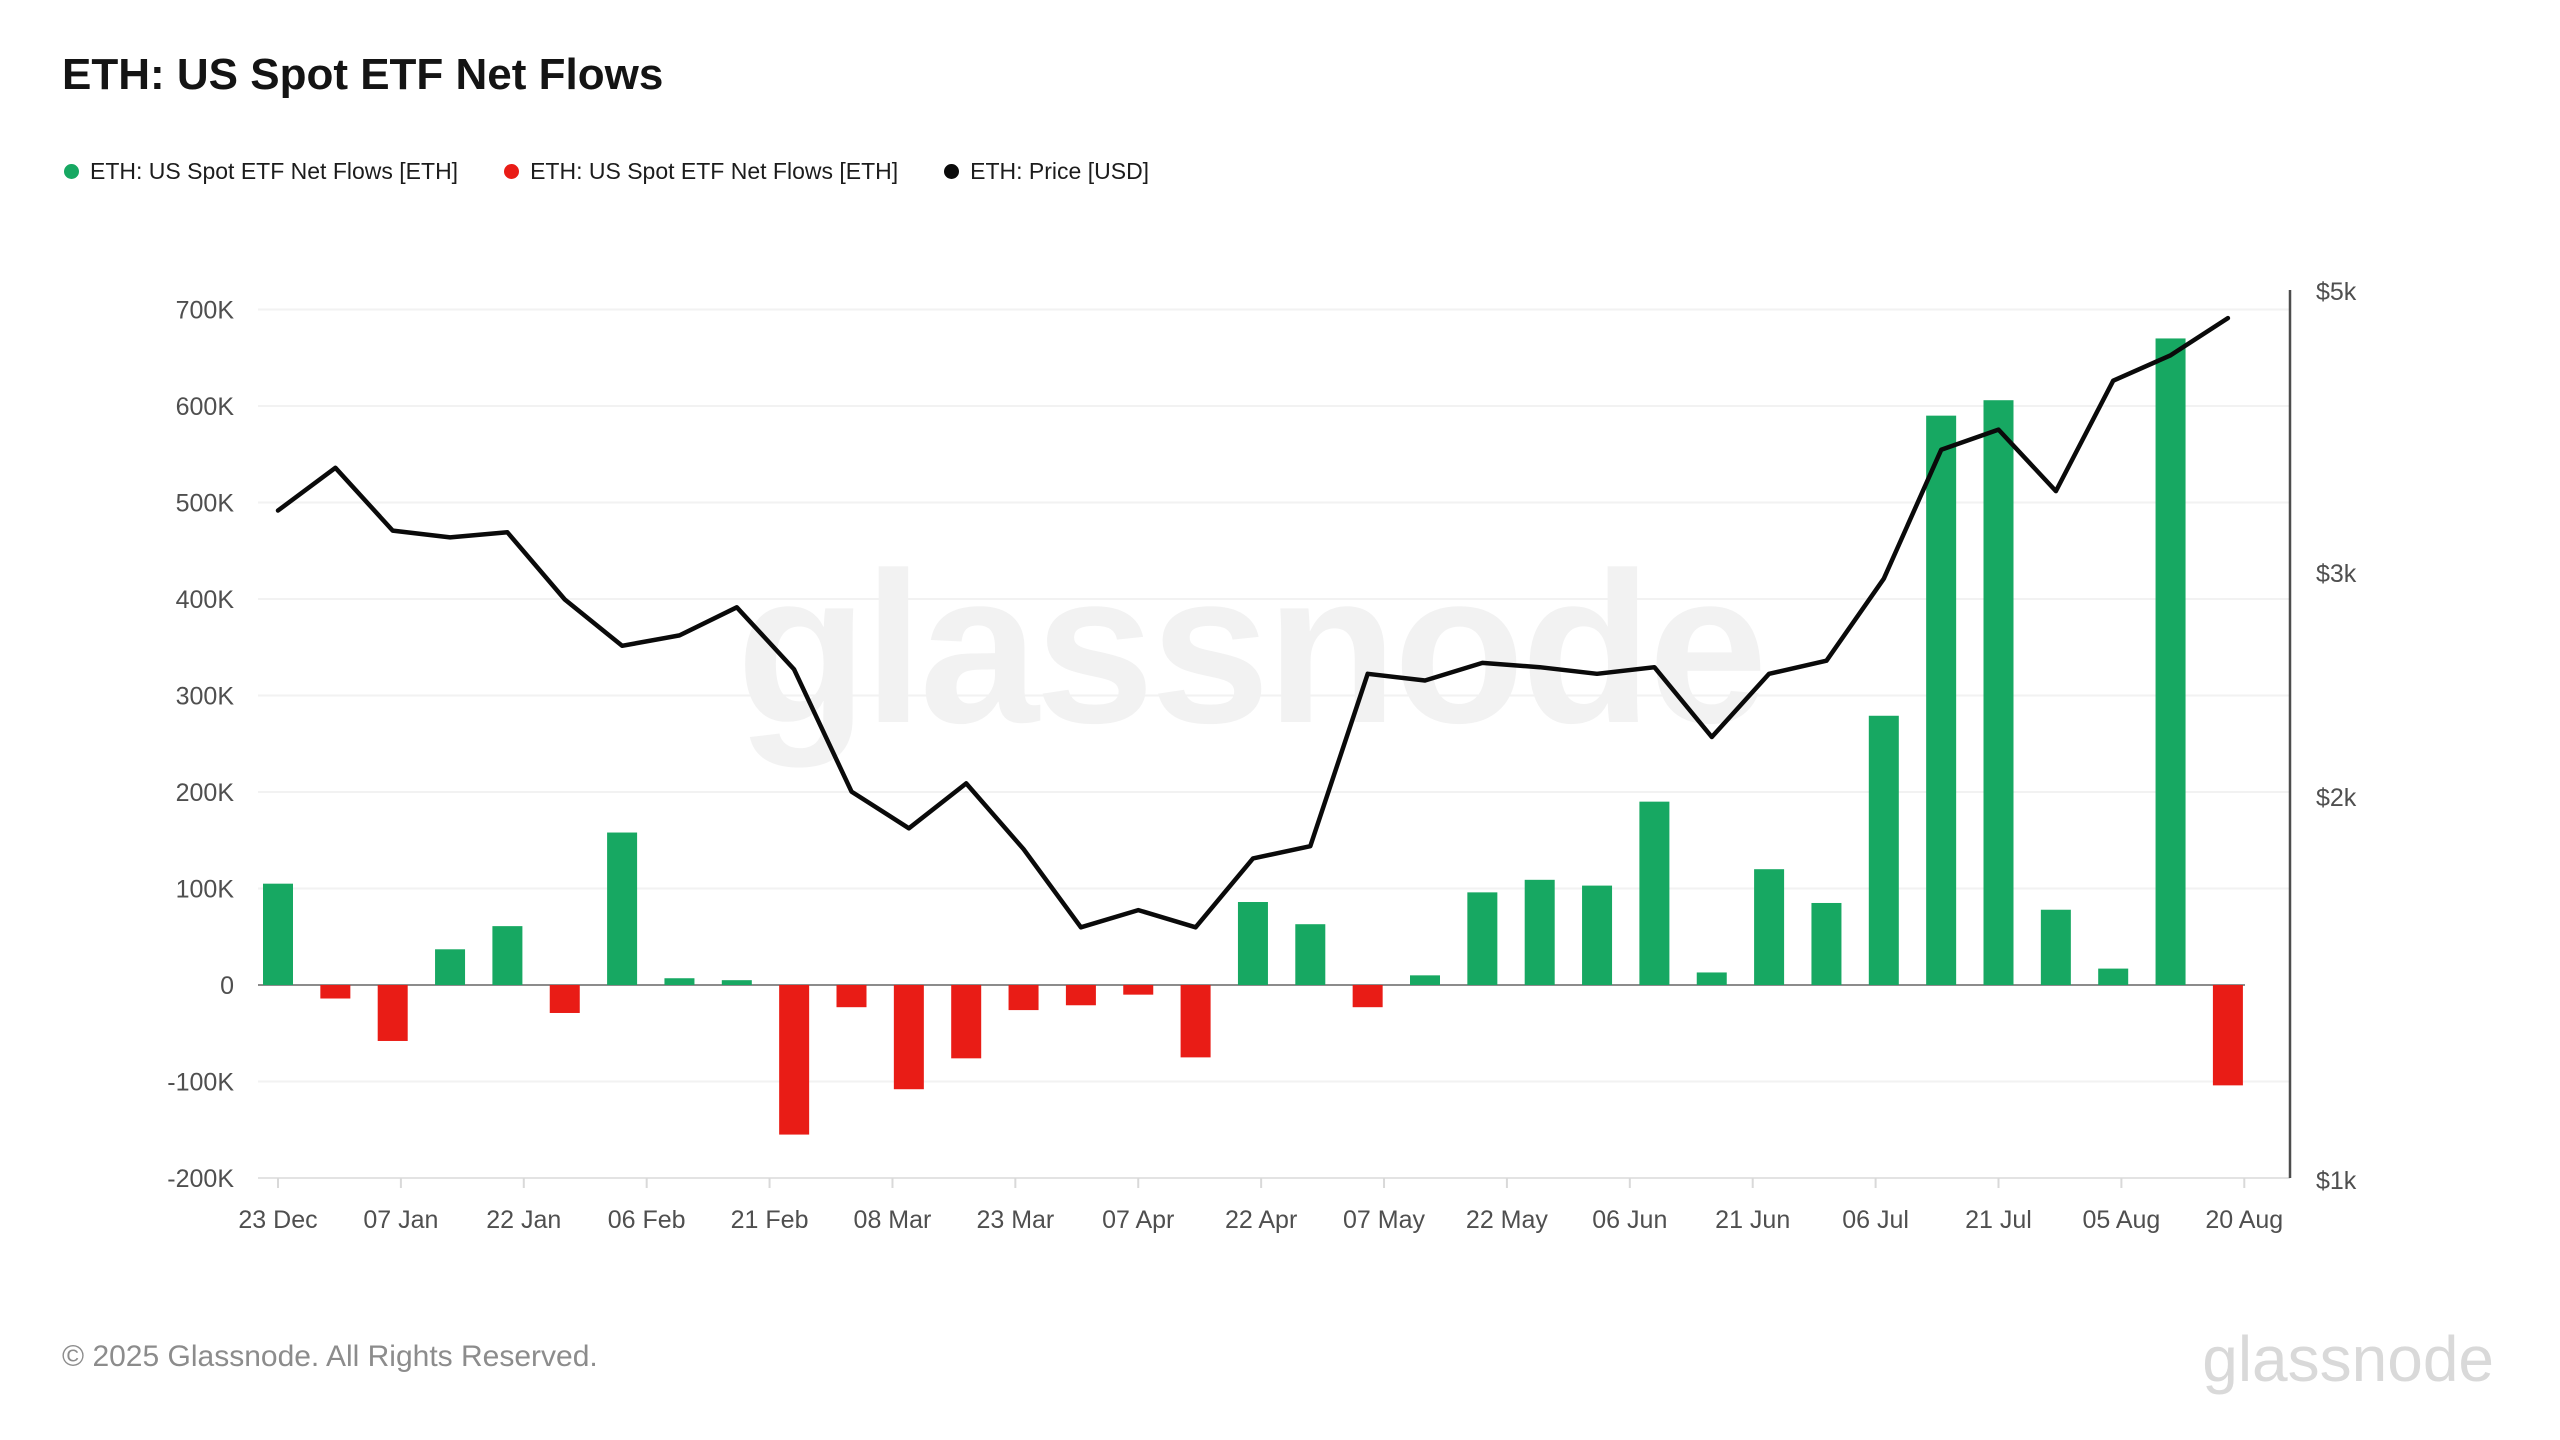 This screenshot has width=2560, height=1440. Describe the element at coordinates (512, 171) in the screenshot. I see `legend-dot-red-icon` at that location.